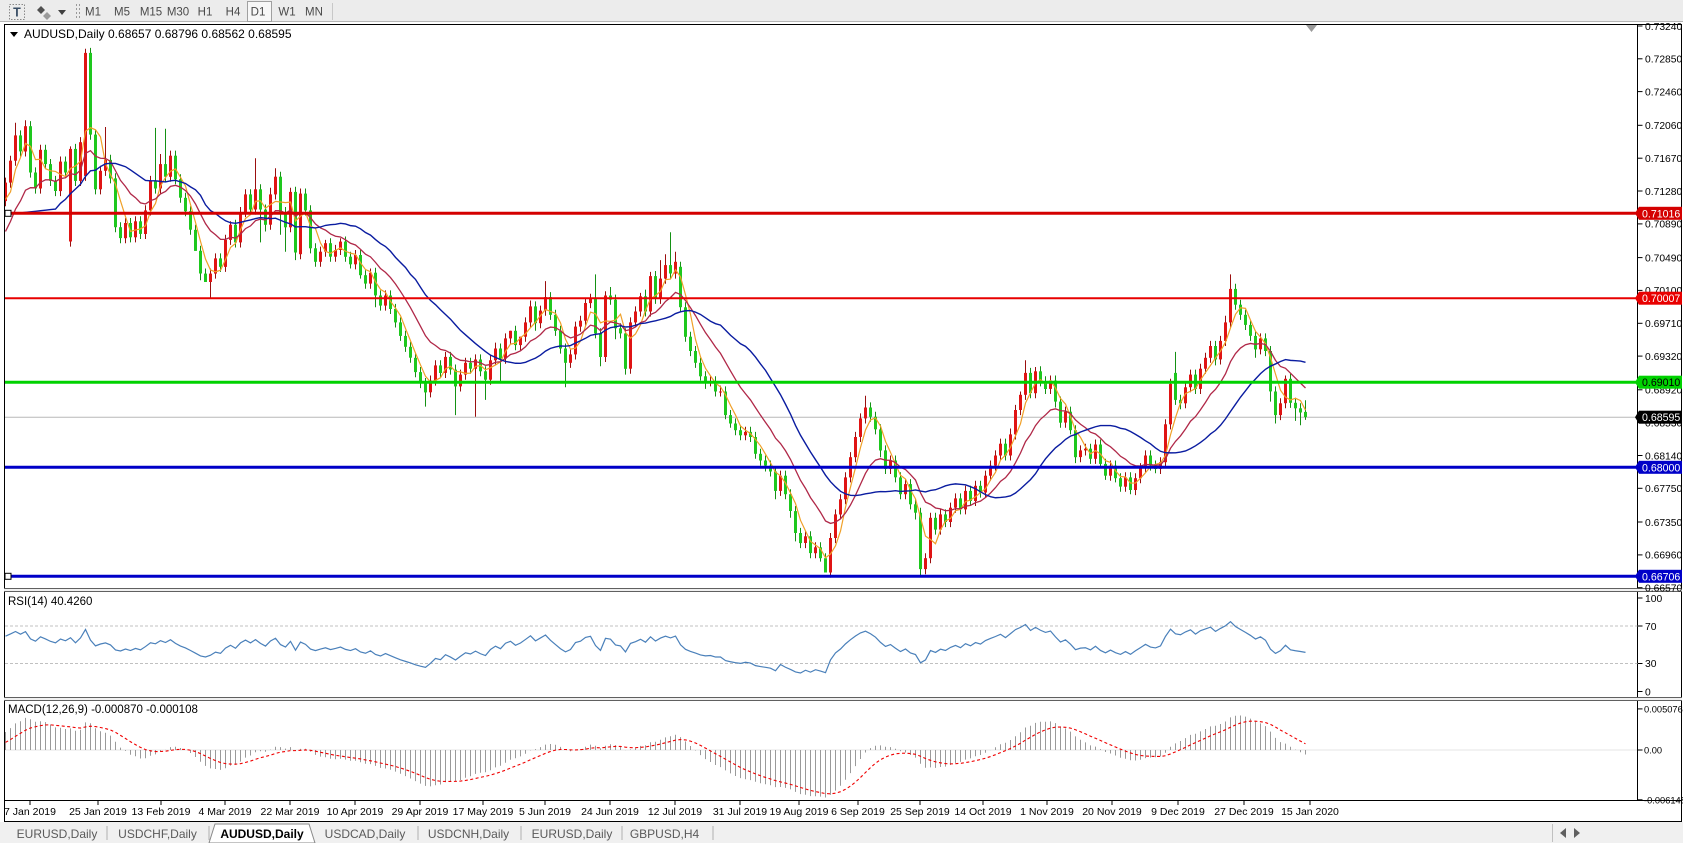 This screenshot has width=1683, height=843. Describe the element at coordinates (483, 812) in the screenshot. I see `svg-text: 17 May 2019` at that location.